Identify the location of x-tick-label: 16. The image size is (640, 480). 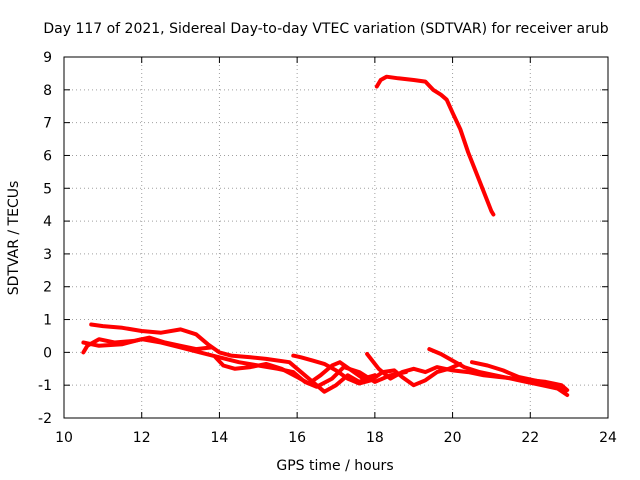
(297, 438).